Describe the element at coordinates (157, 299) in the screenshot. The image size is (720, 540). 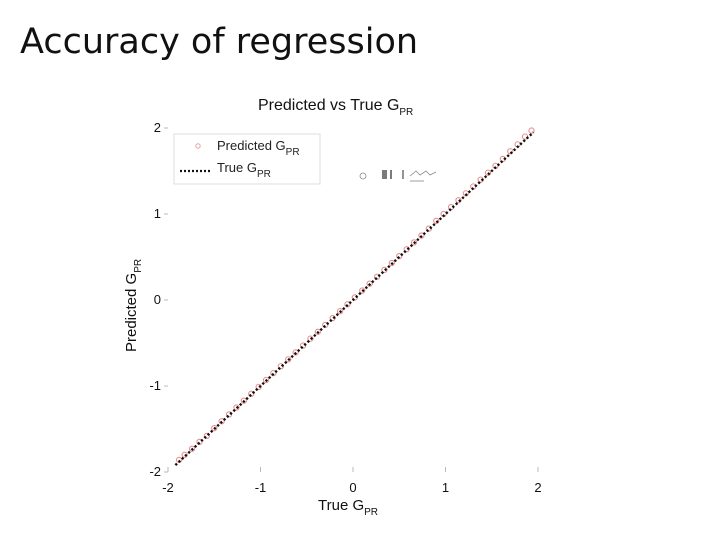
I see `y-tick-label: 0` at that location.